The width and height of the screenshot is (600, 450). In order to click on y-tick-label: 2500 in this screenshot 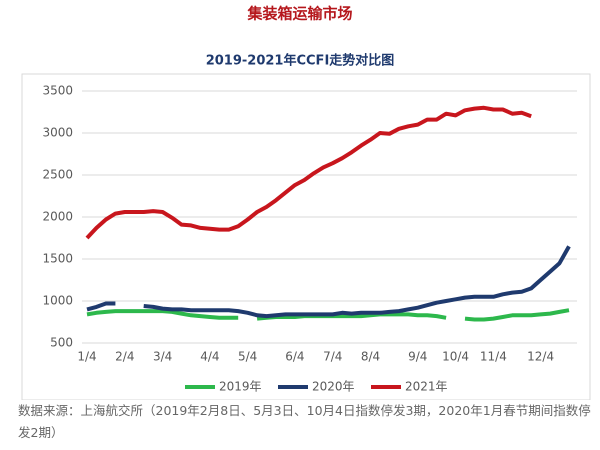, I will do `click(57, 175)`.